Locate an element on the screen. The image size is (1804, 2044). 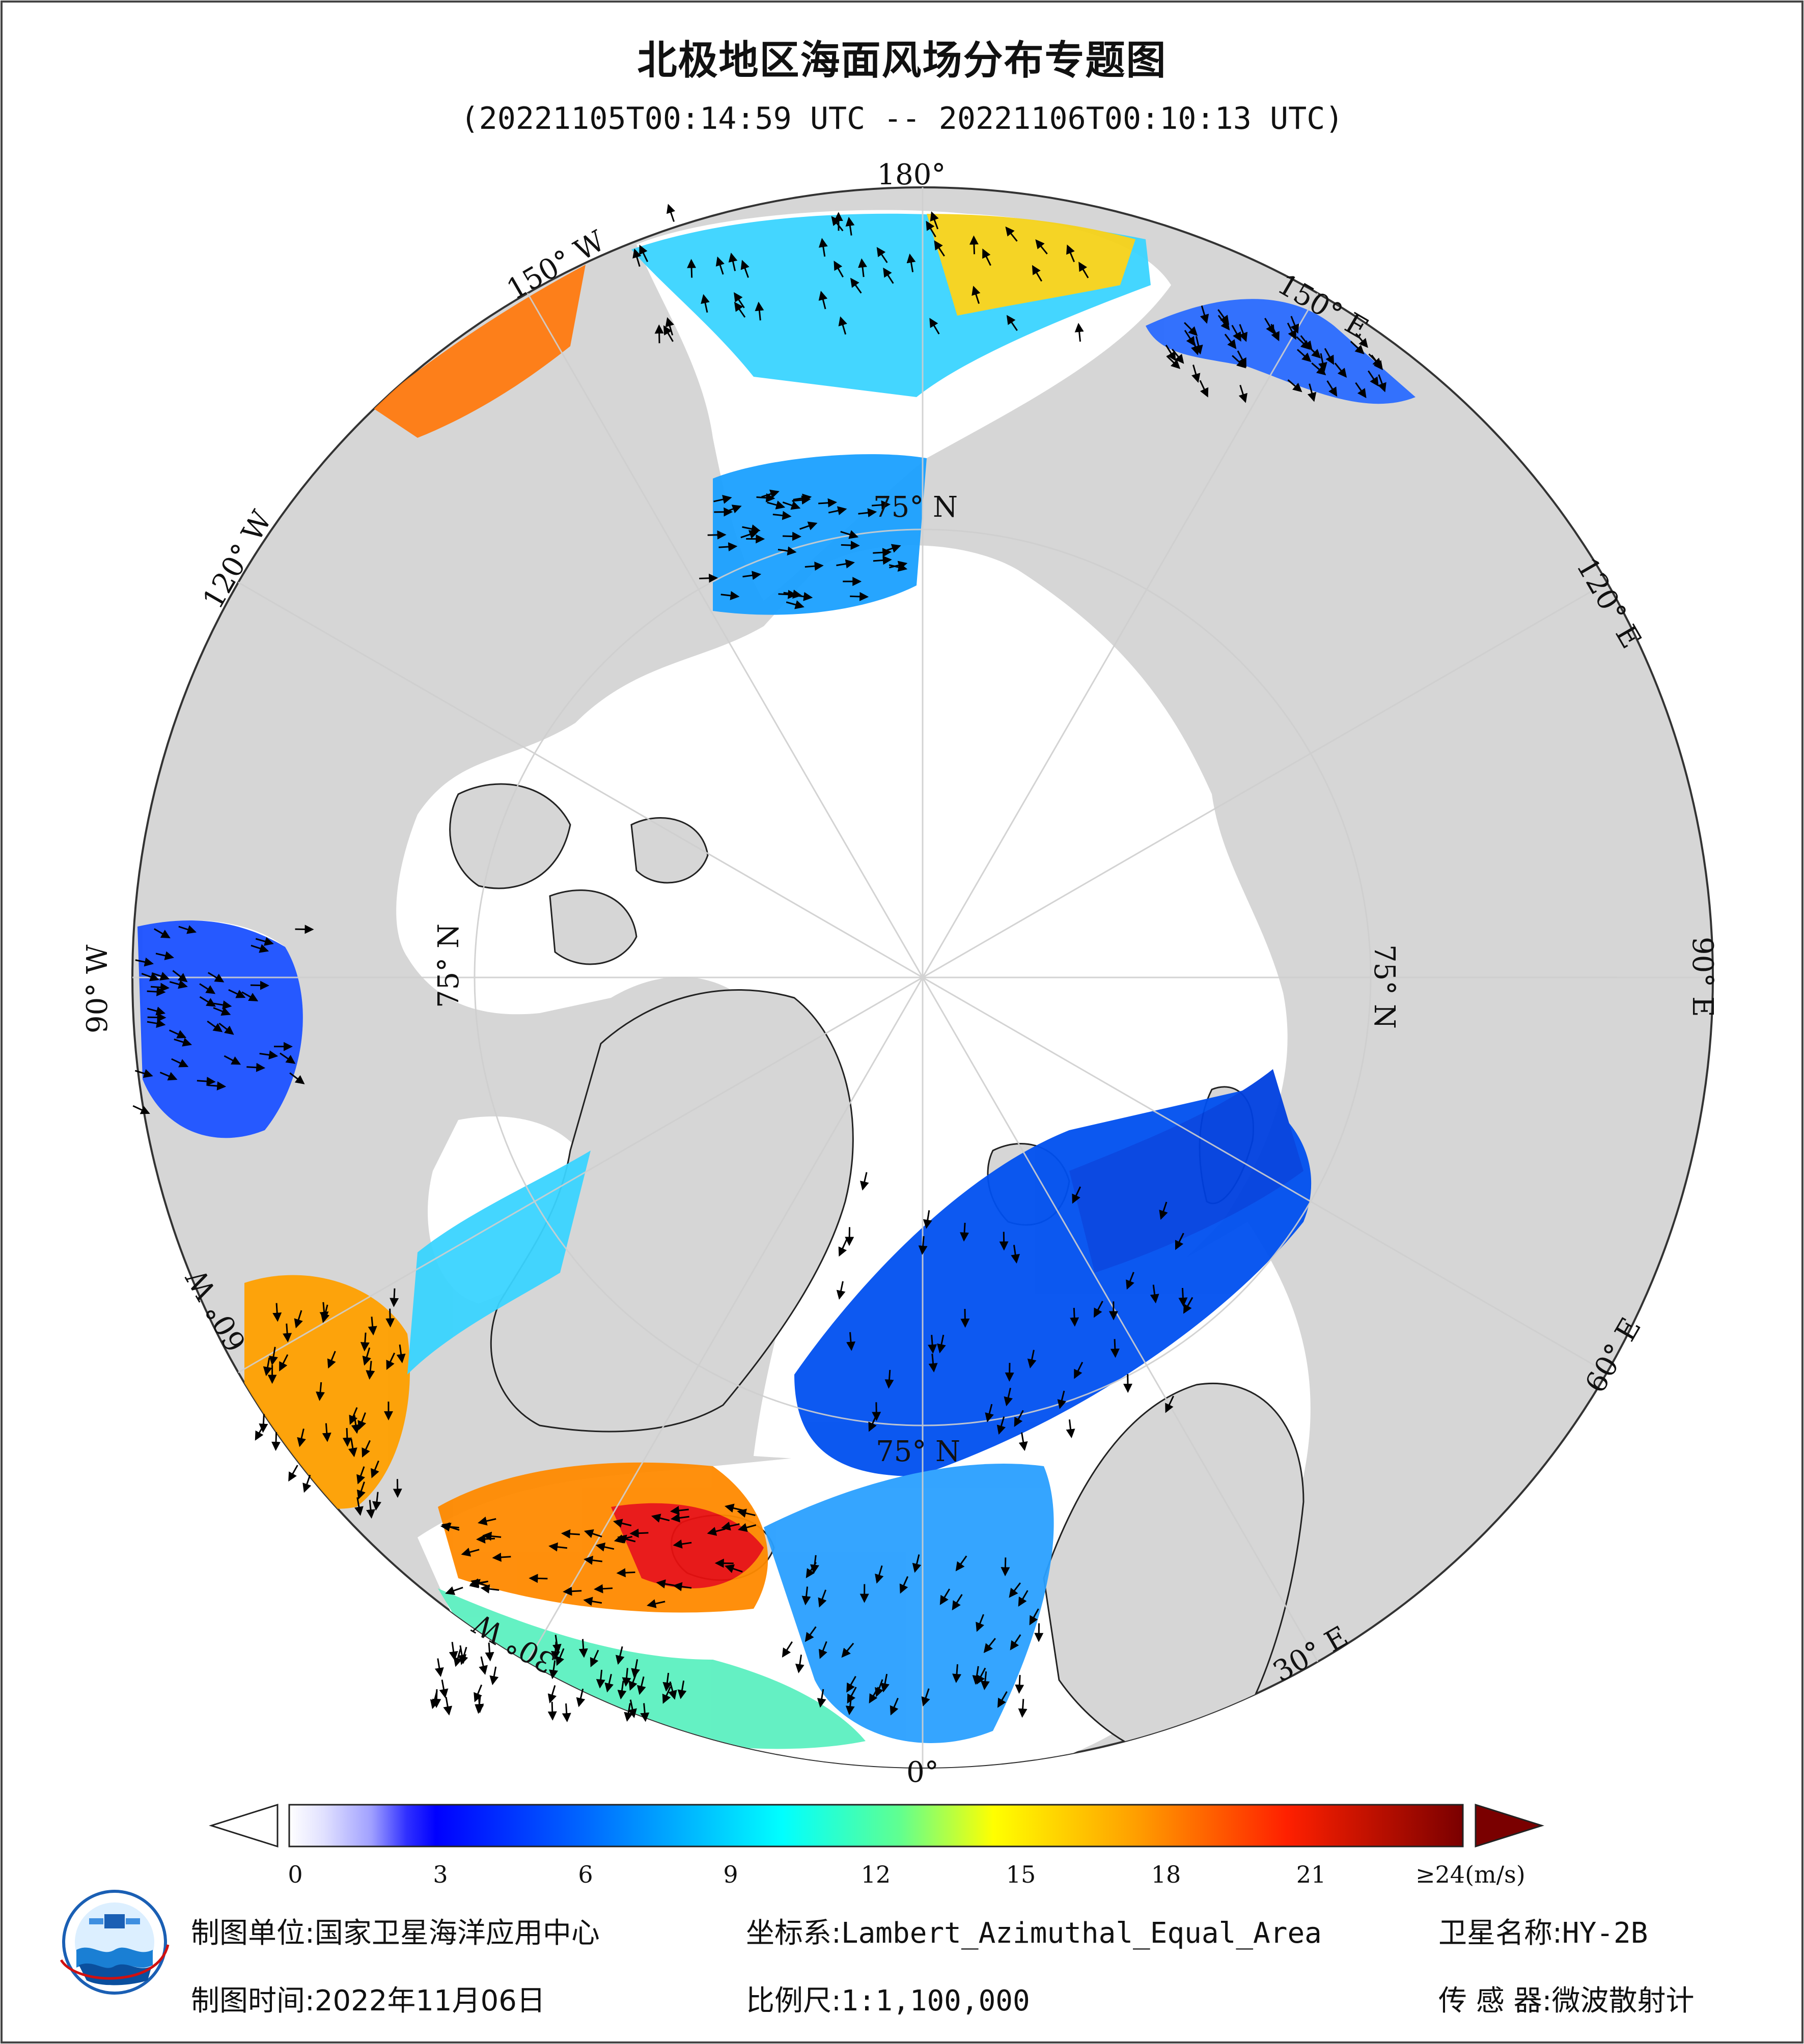
coord-row: 坐标系:Lambert_Azimuthal_Equal_Area is located at coordinates (1034, 1930).